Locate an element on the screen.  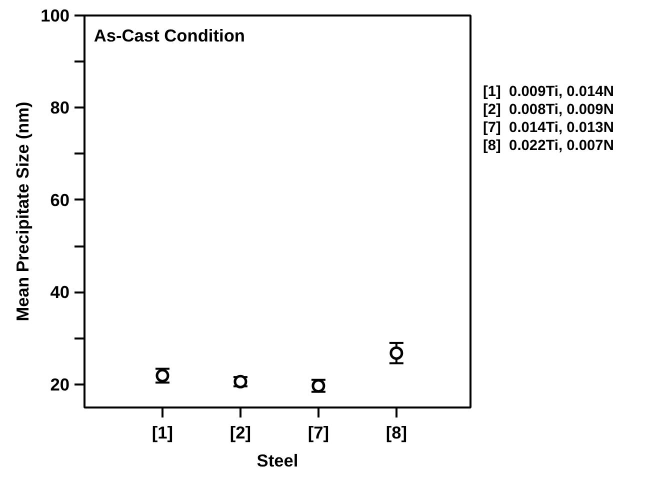
y-tick-label: 20 is located at coordinates (60, 384).